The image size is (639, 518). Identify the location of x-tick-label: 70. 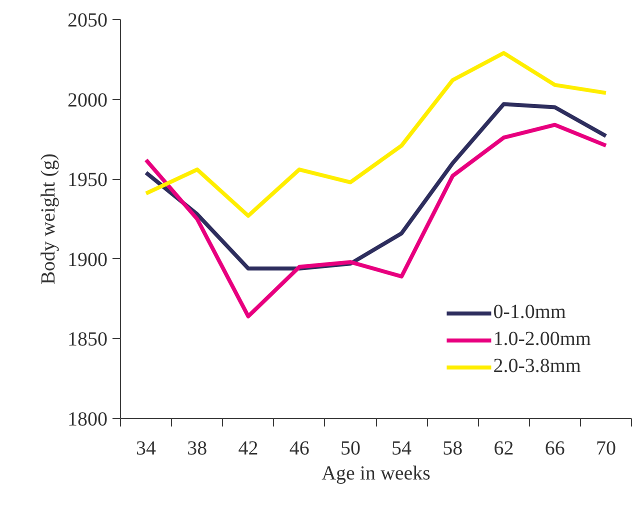
(606, 449).